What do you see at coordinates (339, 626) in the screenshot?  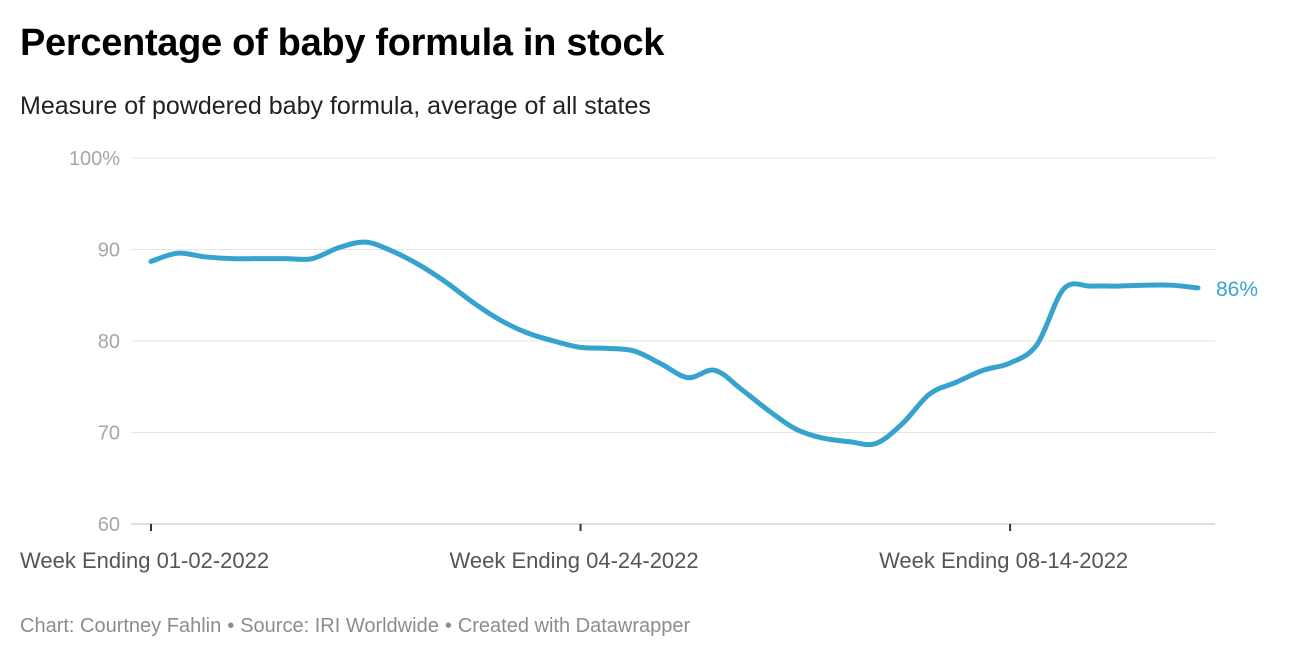 I see `source-credit: Source: IRI Worldwide` at bounding box center [339, 626].